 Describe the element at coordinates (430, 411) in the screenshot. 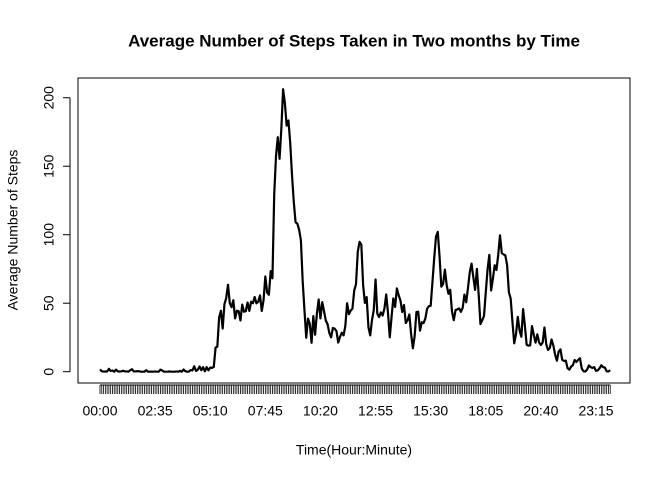

I see `x-tick-label: 15:30` at that location.